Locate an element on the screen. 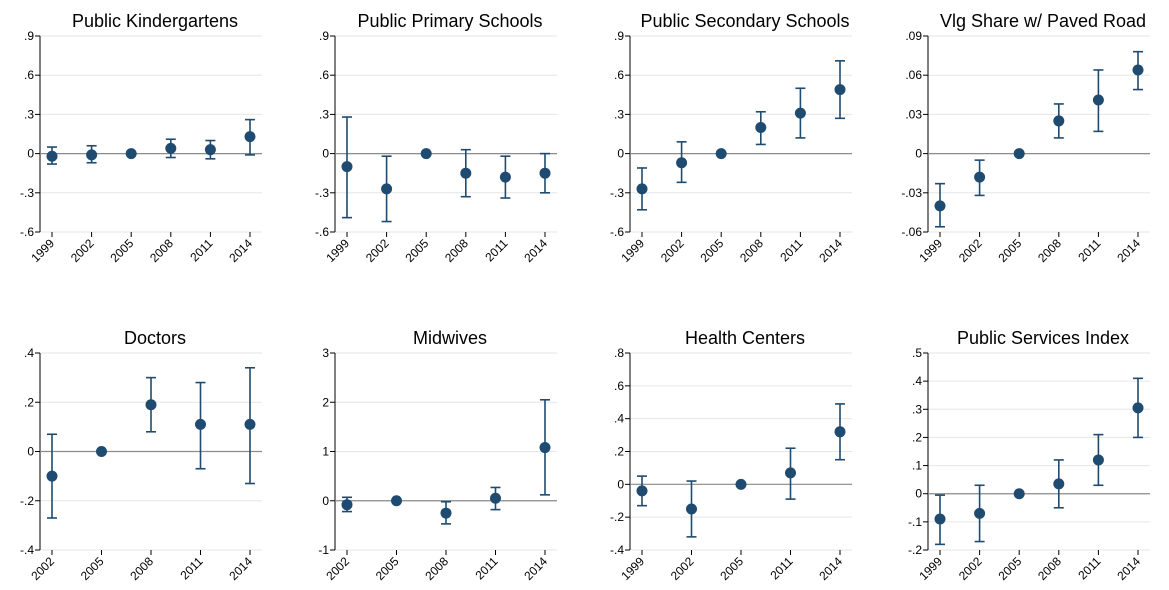  y-tick-label: -1 is located at coordinates (323, 550).